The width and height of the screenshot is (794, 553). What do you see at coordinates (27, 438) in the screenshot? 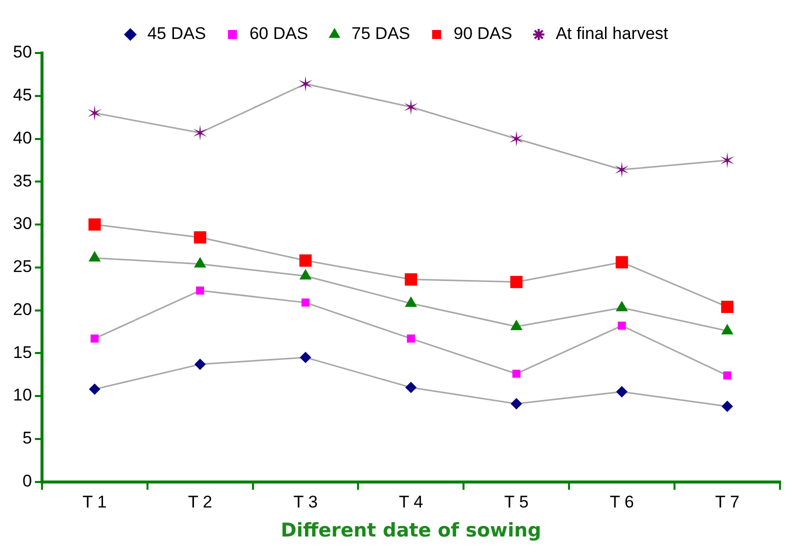
I see `y-tick-label: 5` at bounding box center [27, 438].